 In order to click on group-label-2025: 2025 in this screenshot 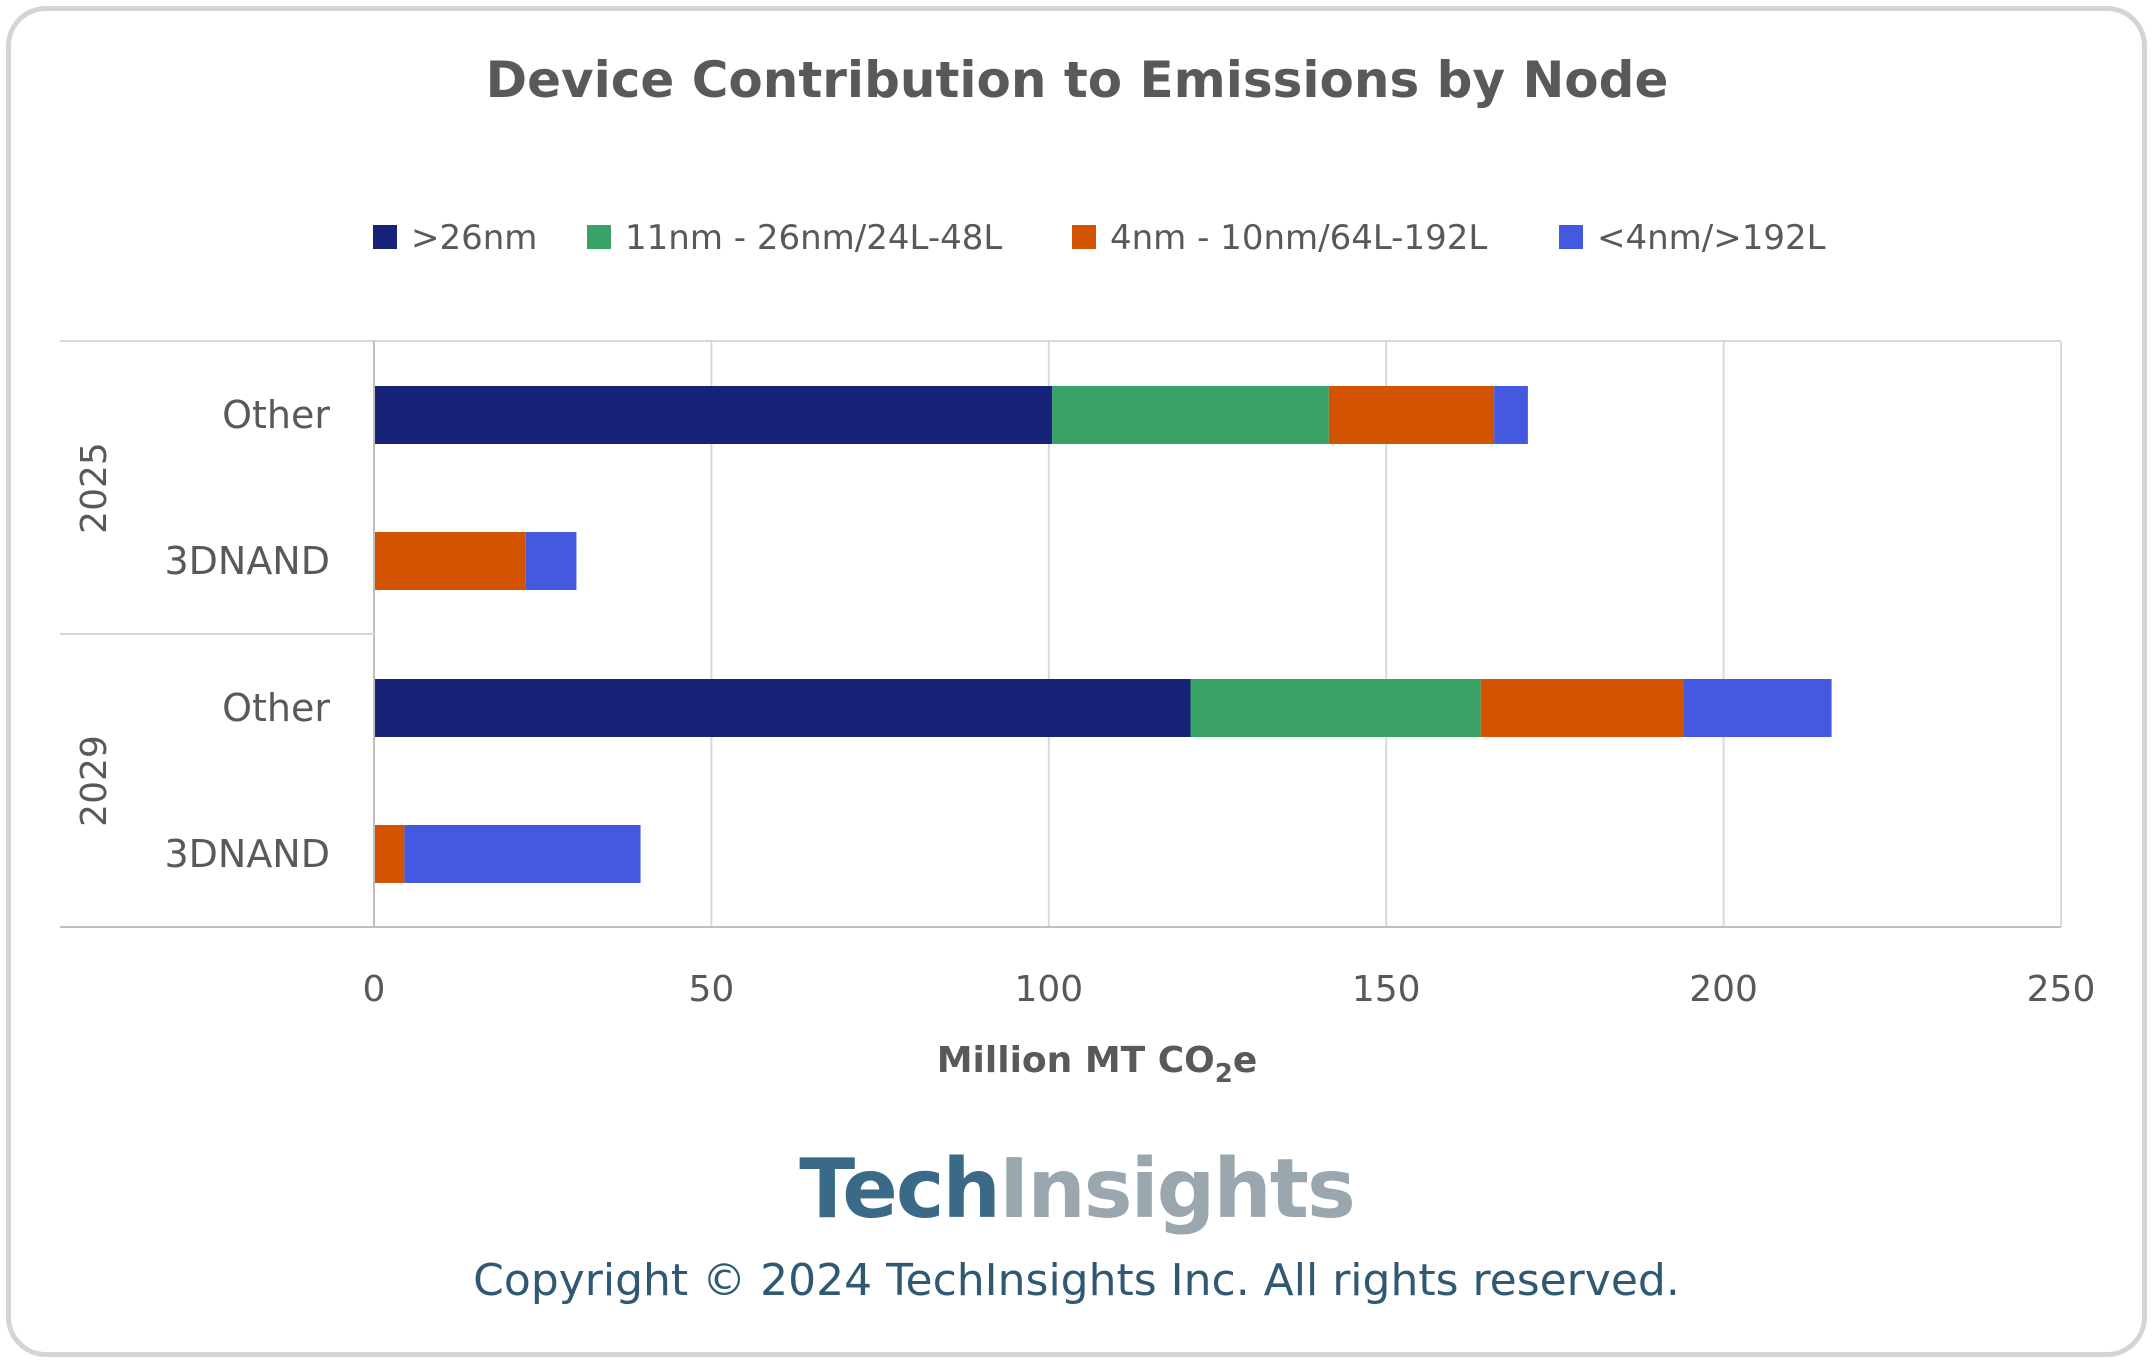, I will do `click(94, 488)`.